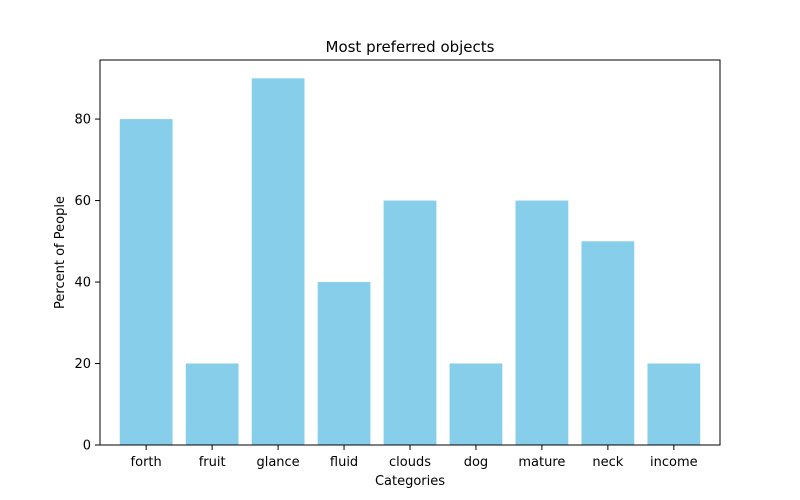 This screenshot has width=800, height=500. What do you see at coordinates (476, 462) in the screenshot?
I see `x-tick-label: dog` at bounding box center [476, 462].